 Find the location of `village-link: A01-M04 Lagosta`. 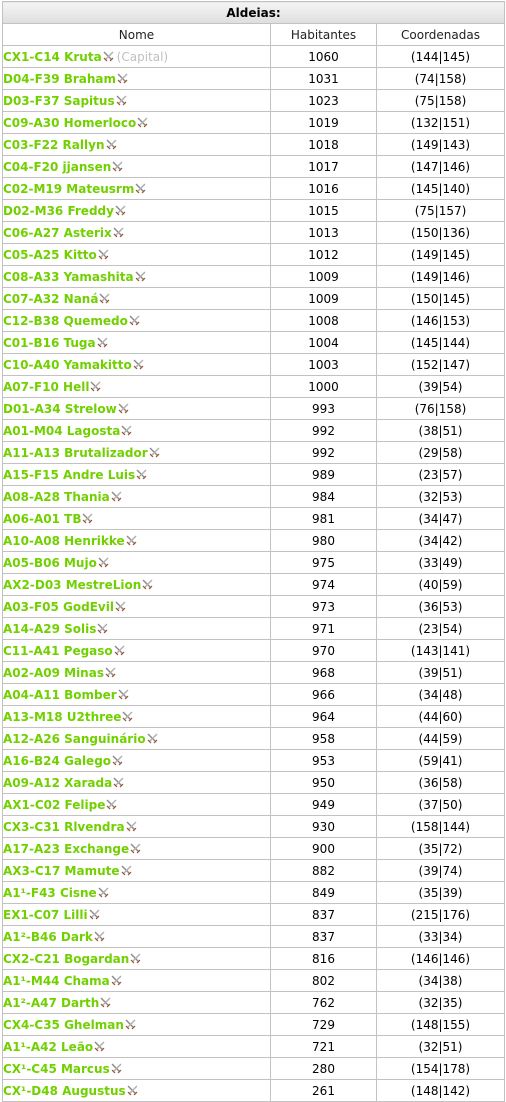

village-link: A01-M04 Lagosta is located at coordinates (62, 430).